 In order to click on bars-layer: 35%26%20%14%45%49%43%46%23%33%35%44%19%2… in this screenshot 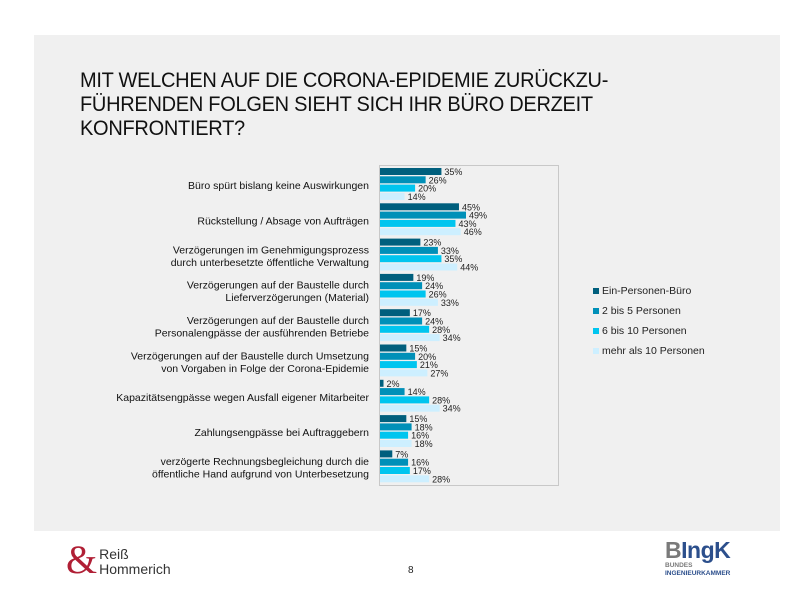, I will do `click(433, 325)`.